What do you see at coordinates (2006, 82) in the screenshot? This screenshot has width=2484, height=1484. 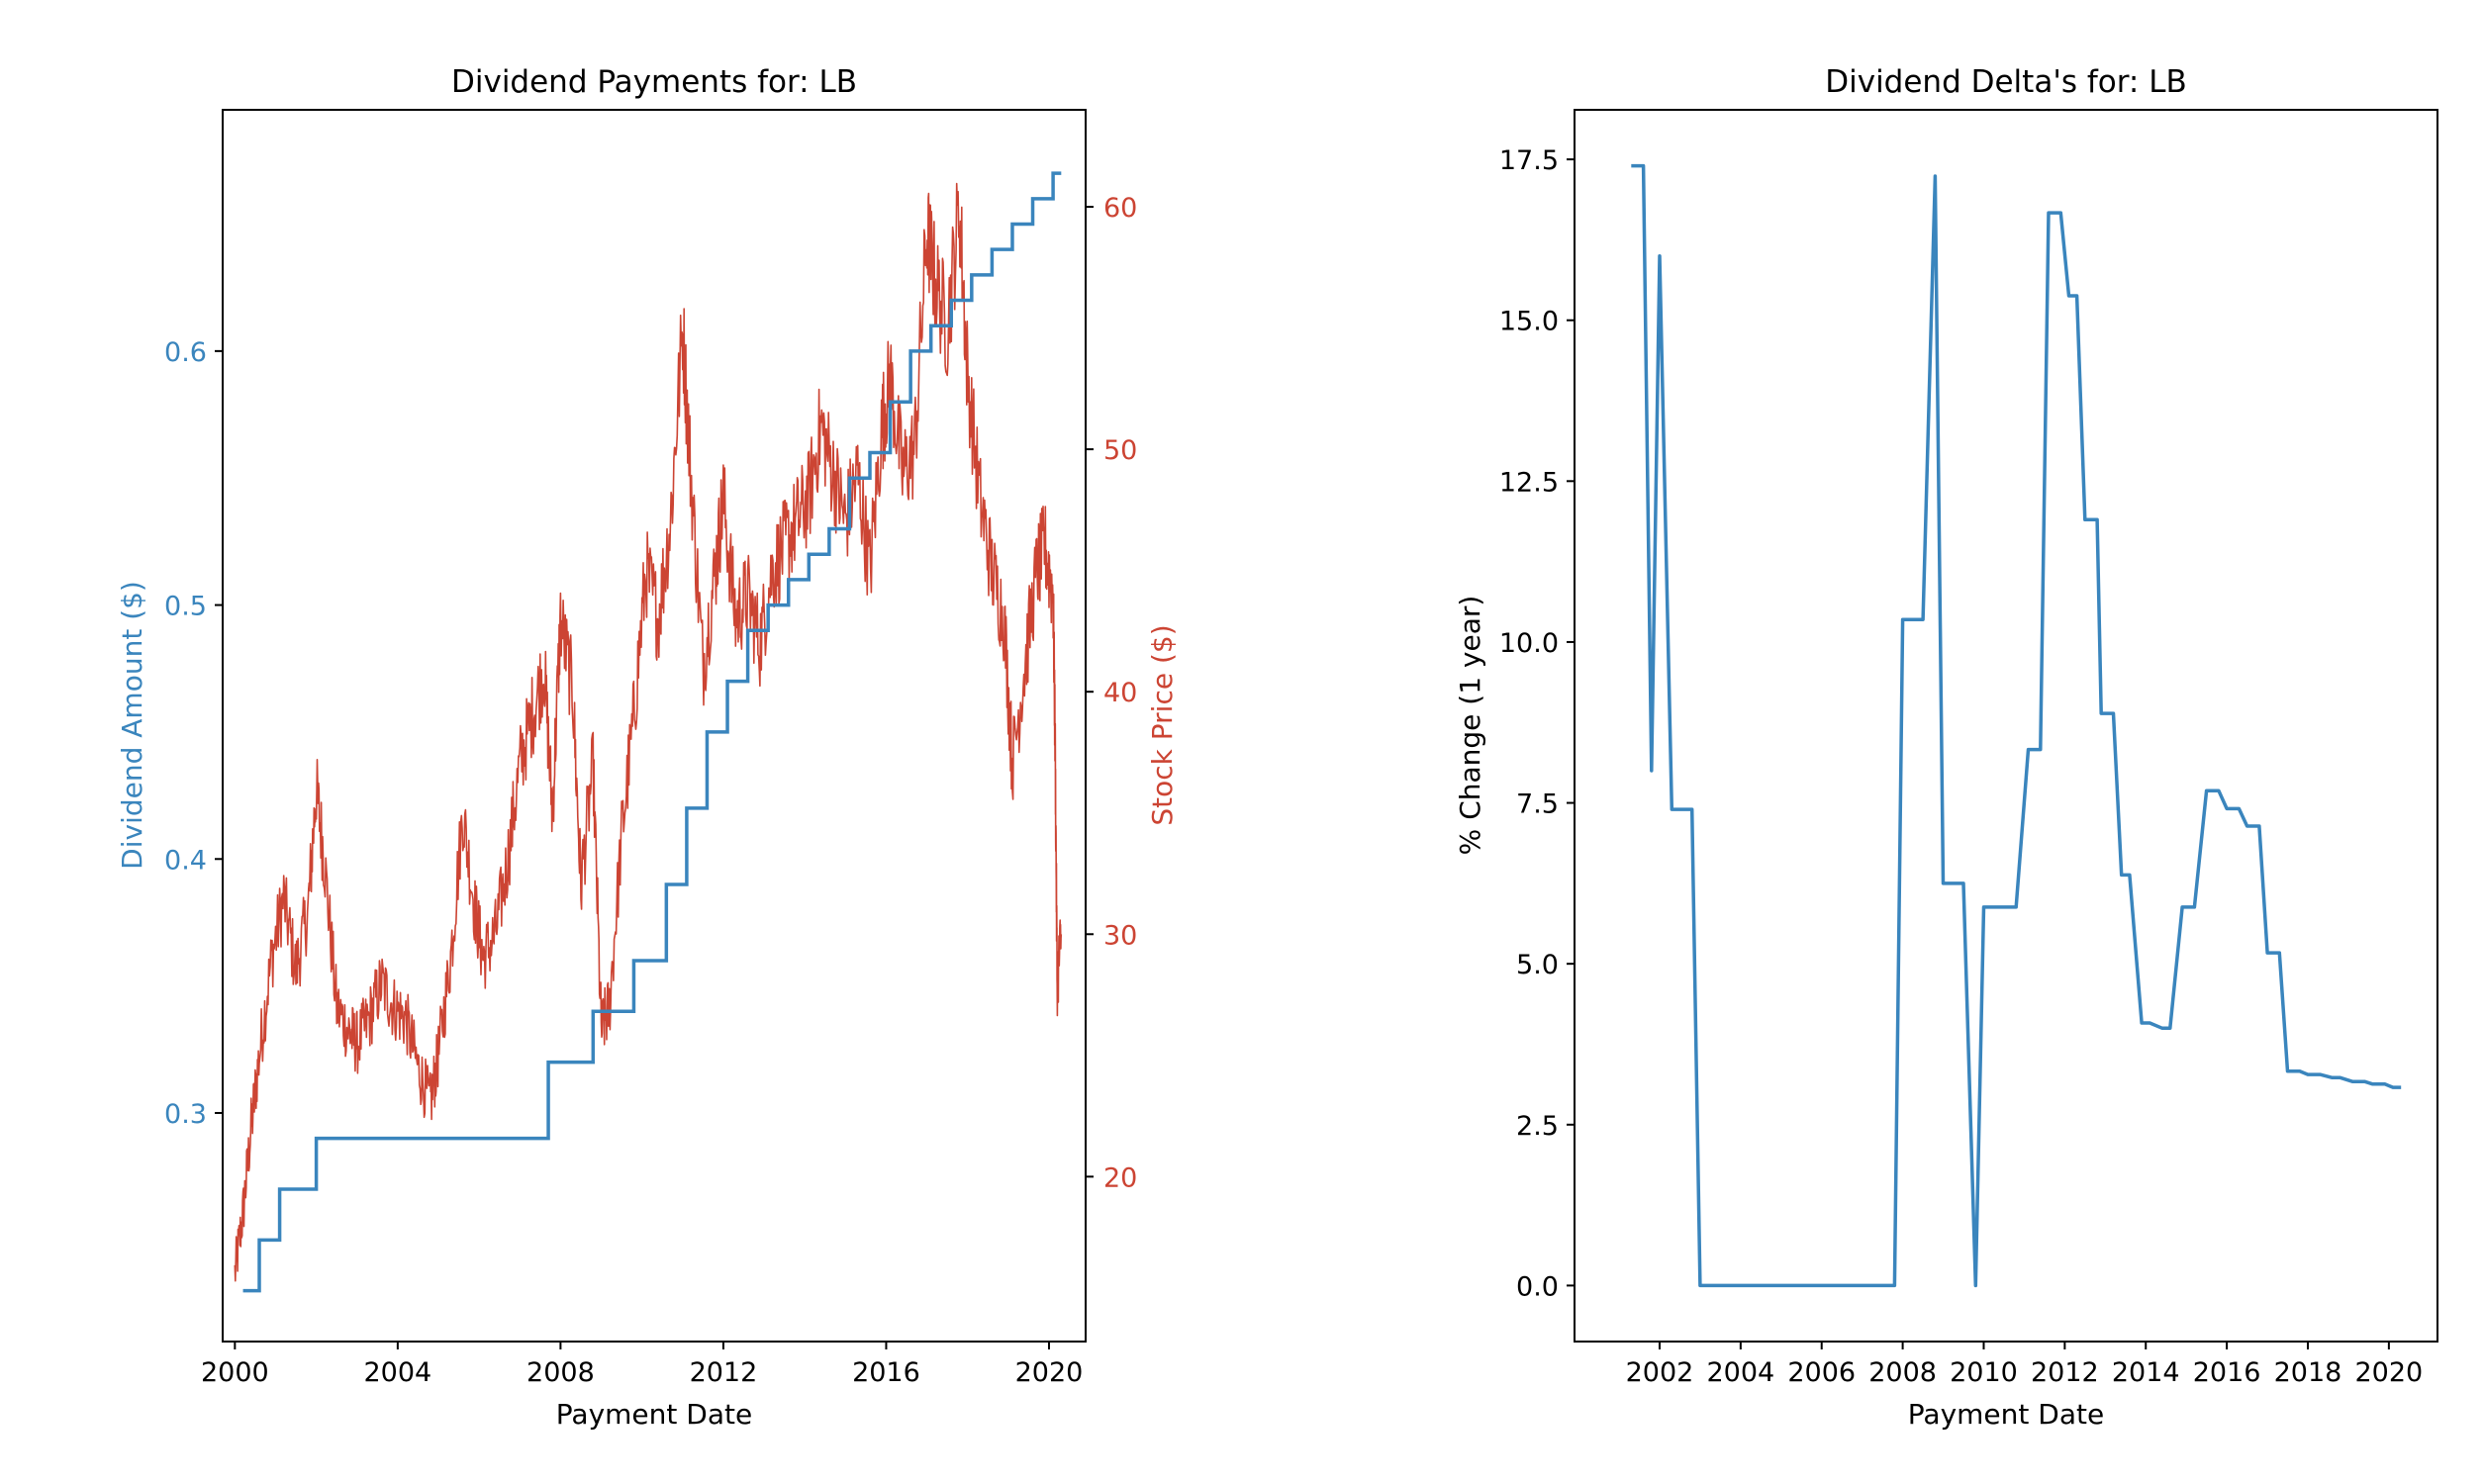 I see `delta-chart-title: Dividend Delta's for: LB` at bounding box center [2006, 82].